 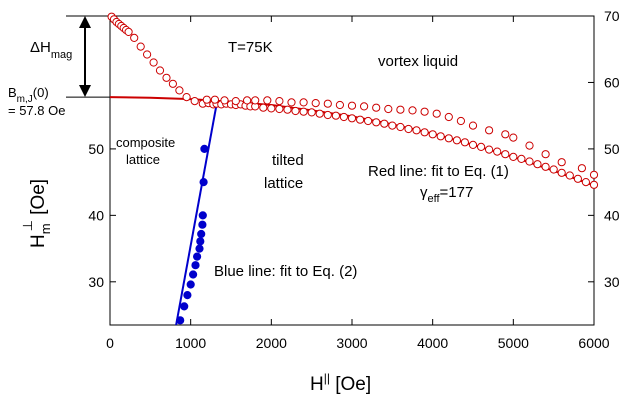 What do you see at coordinates (271, 343) in the screenshot?
I see `x-tick-label: 2000` at bounding box center [271, 343].